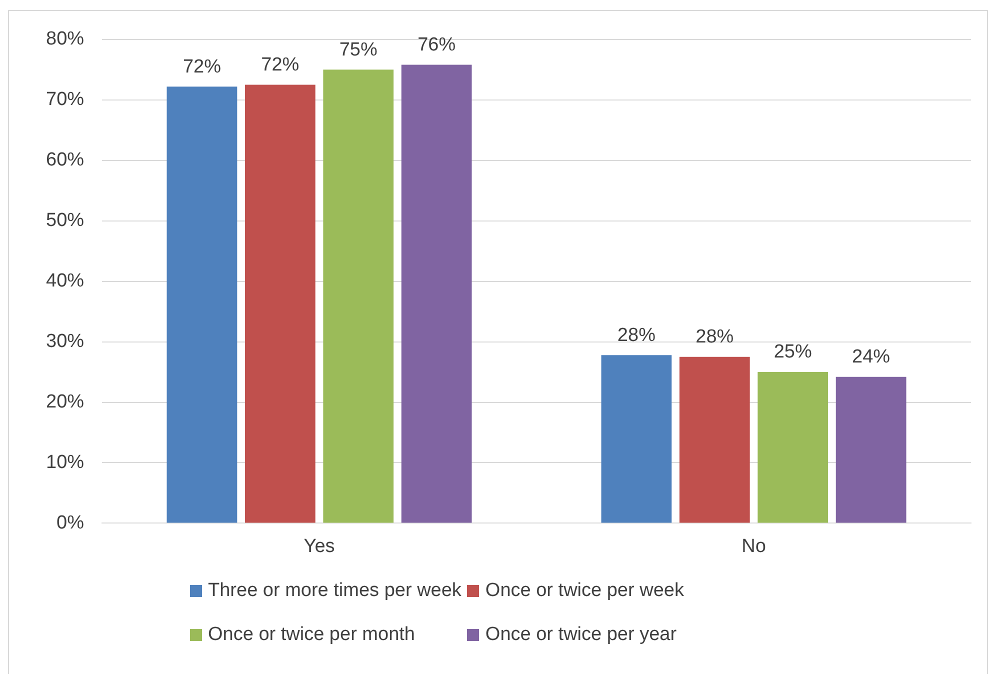 The width and height of the screenshot is (994, 674). What do you see at coordinates (584, 591) in the screenshot?
I see `legend-label: Once or twice per week` at bounding box center [584, 591].